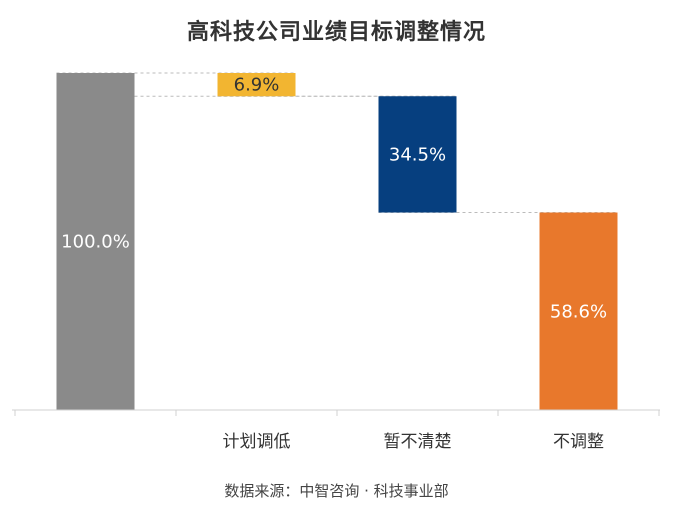 The height and width of the screenshot is (518, 673). I want to click on category-label-2: 暂不清楚, so click(418, 442).